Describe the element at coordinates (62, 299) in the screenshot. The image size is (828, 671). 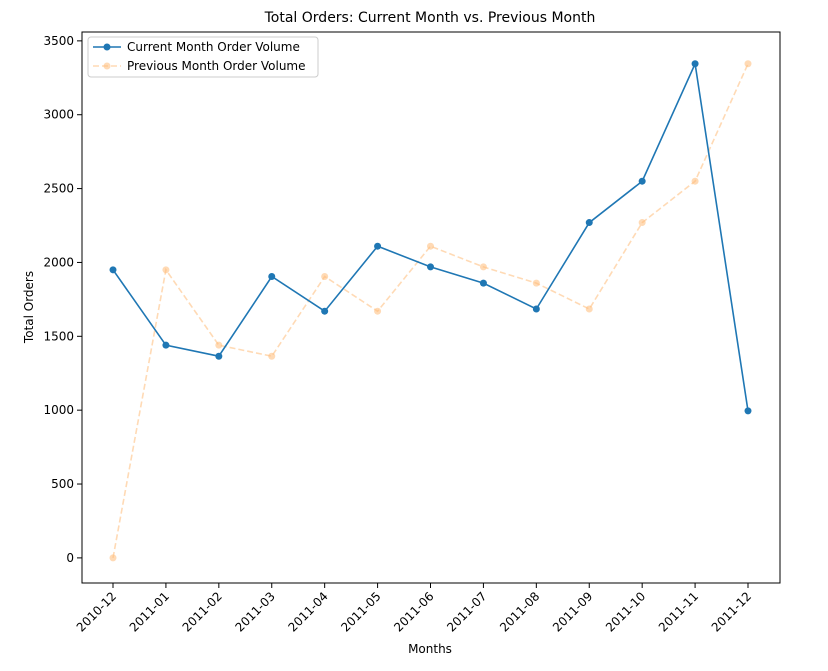
I see `y-axis: 0 500 1000 1500 2000 2500 3000 3500` at that location.